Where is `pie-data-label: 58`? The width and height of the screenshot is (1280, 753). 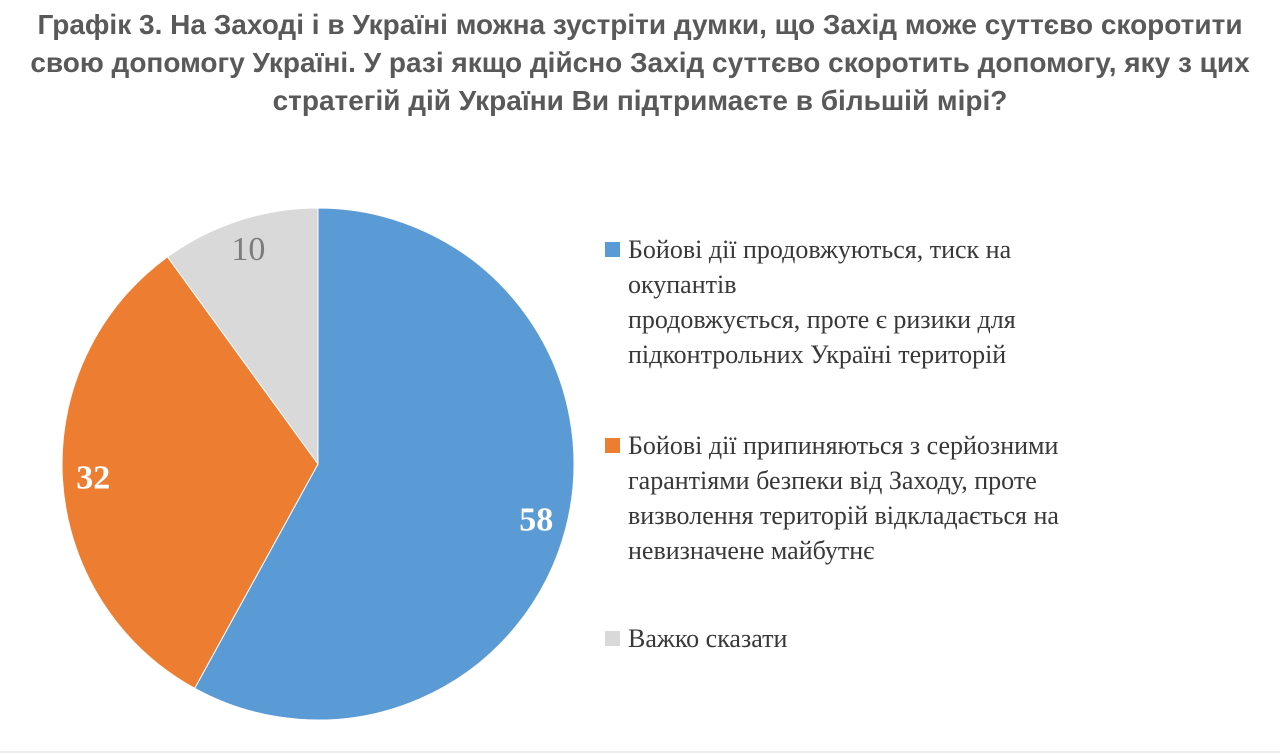
pie-data-label: 58 is located at coordinates (536, 520).